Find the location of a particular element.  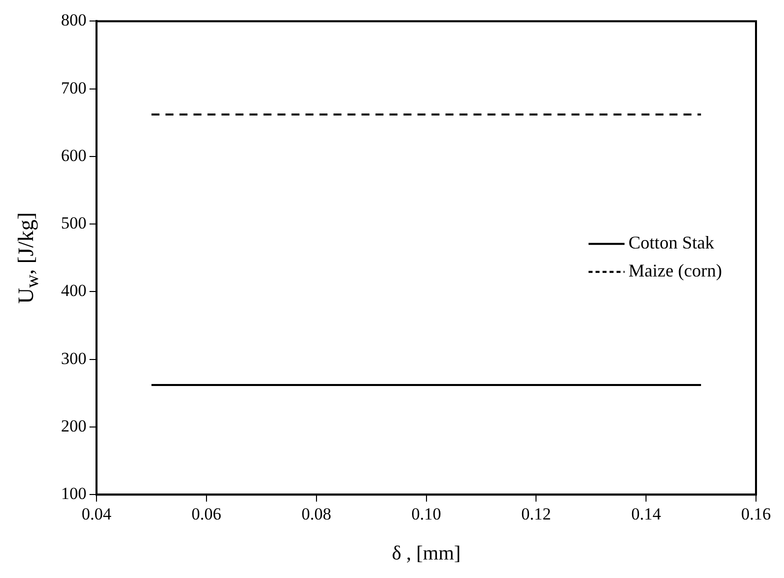

legend-label: Cotton Stak is located at coordinates (671, 242).